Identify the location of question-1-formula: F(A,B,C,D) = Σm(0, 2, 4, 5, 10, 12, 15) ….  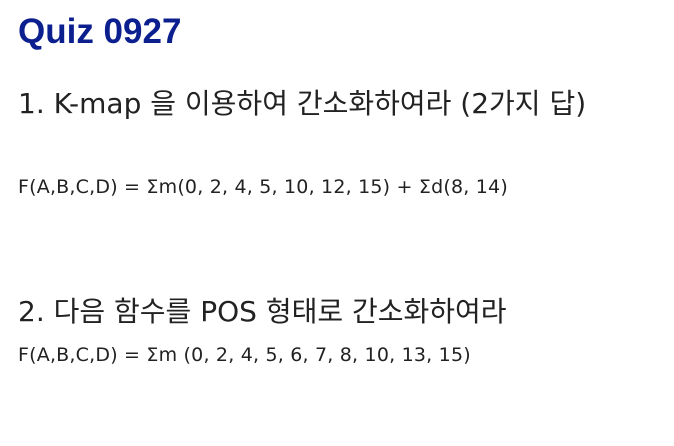
(263, 187).